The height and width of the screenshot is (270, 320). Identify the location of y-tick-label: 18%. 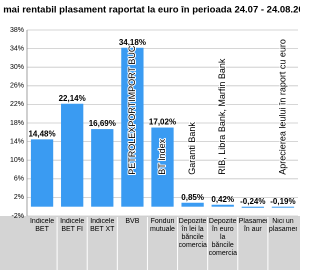
(17, 123).